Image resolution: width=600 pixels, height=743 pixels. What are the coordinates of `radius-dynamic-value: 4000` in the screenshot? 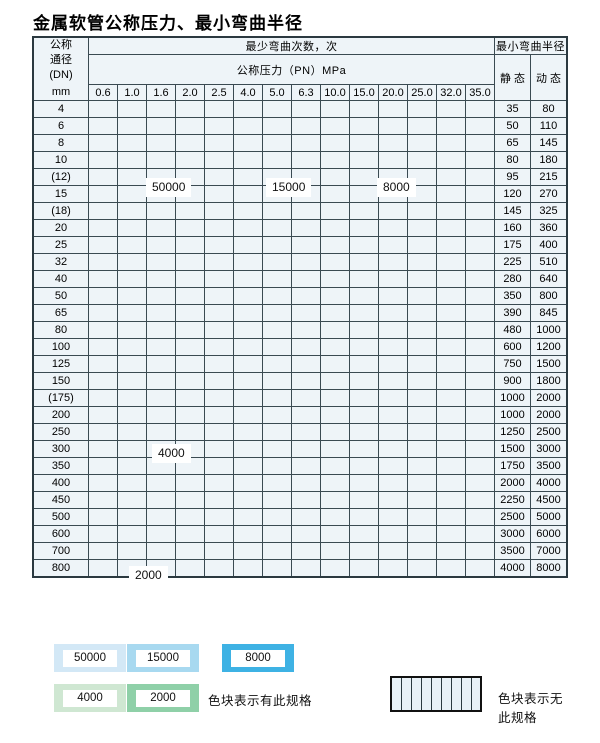 It's located at (549, 483).